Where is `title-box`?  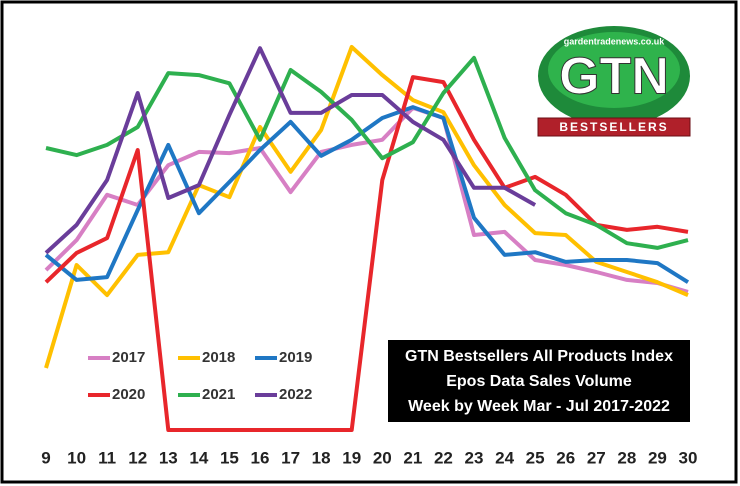 title-box is located at coordinates (539, 381).